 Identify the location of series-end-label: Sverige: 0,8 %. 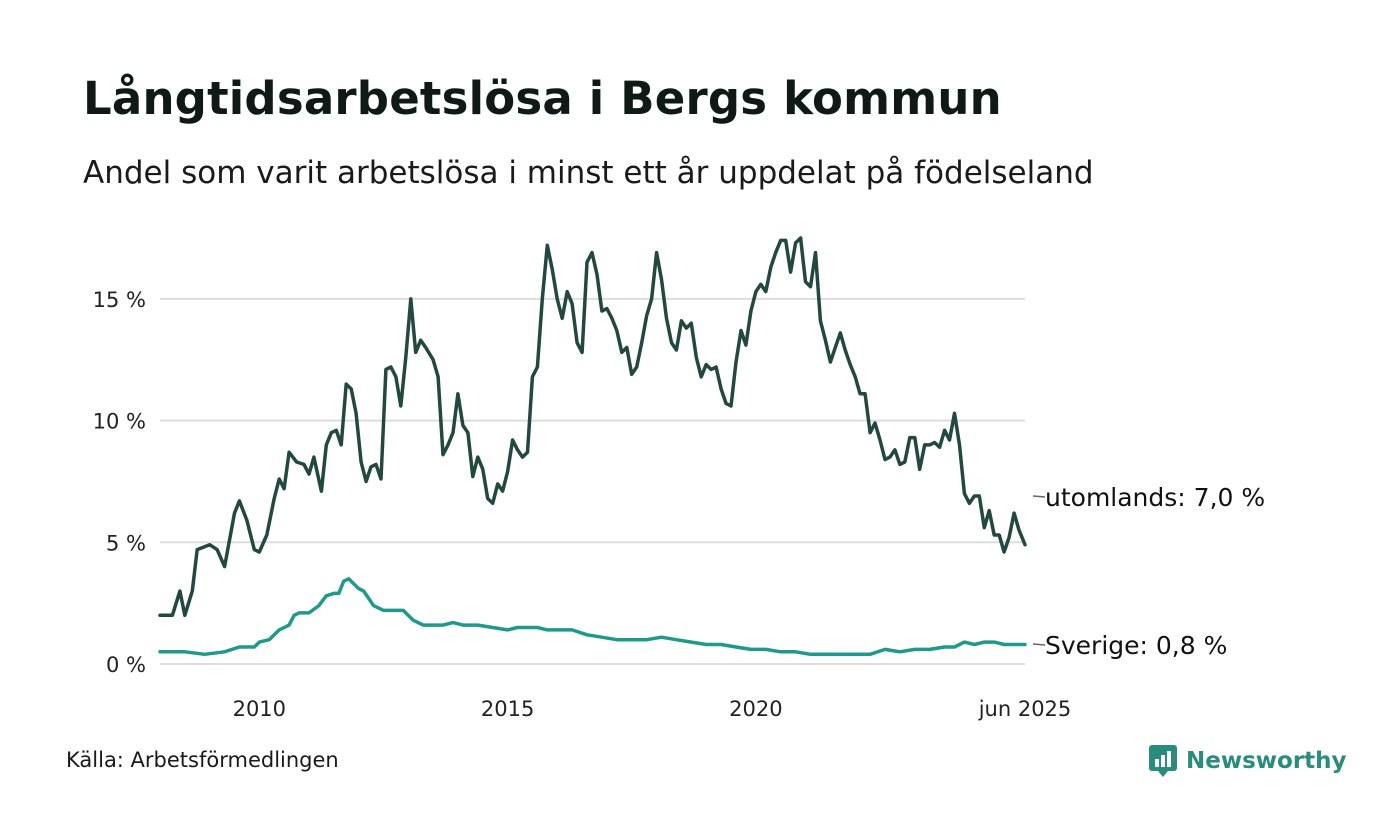
(1136, 645).